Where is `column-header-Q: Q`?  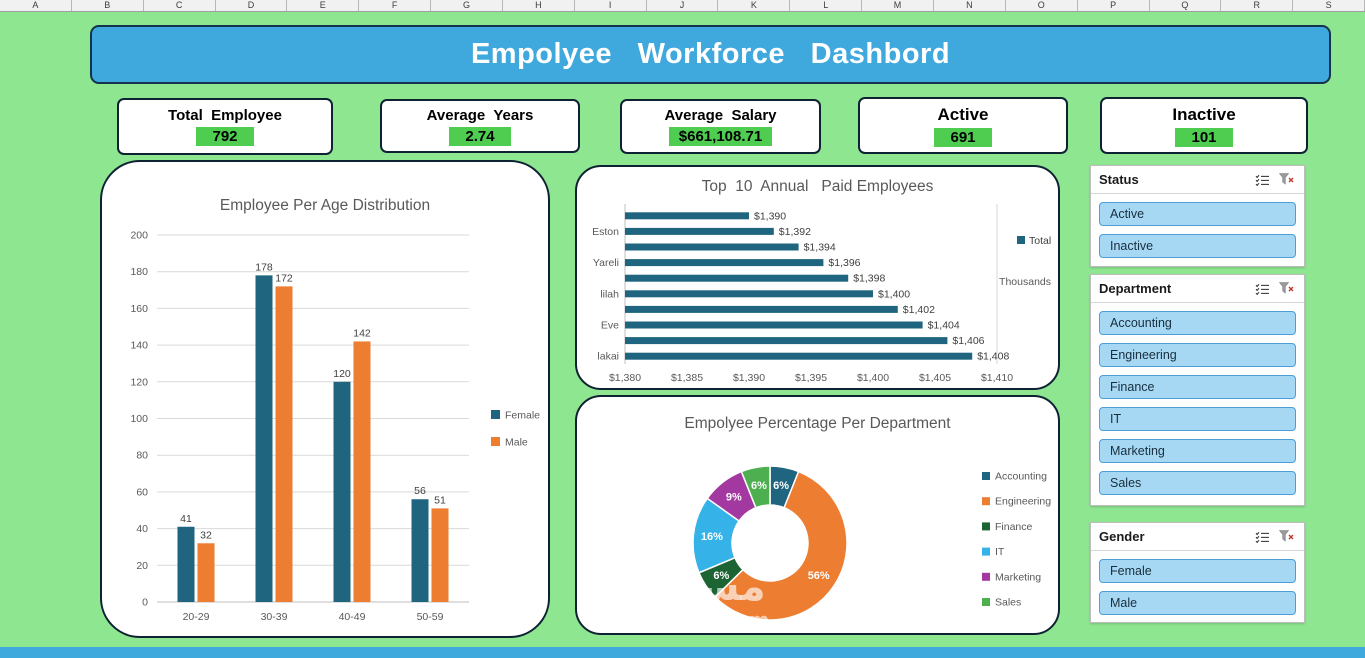 column-header-Q: Q is located at coordinates (1185, 5).